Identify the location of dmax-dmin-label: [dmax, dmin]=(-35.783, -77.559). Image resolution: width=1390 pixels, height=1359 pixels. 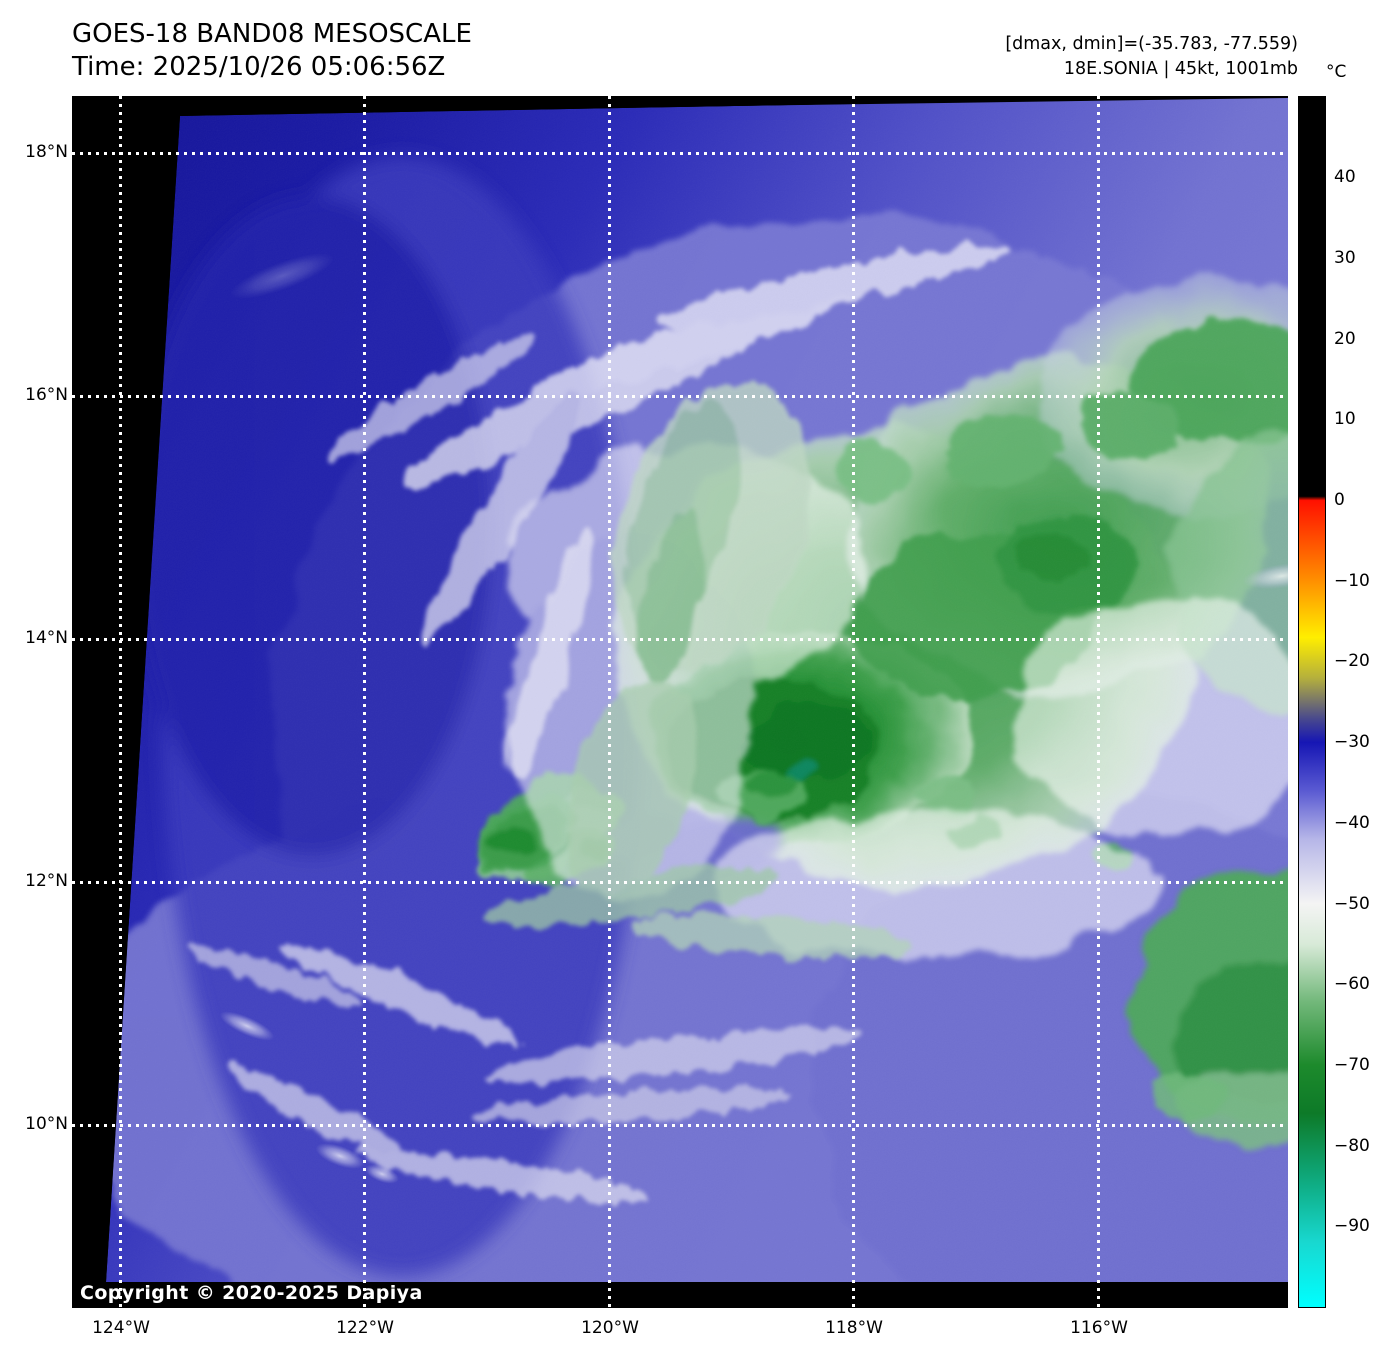
(1151, 44).